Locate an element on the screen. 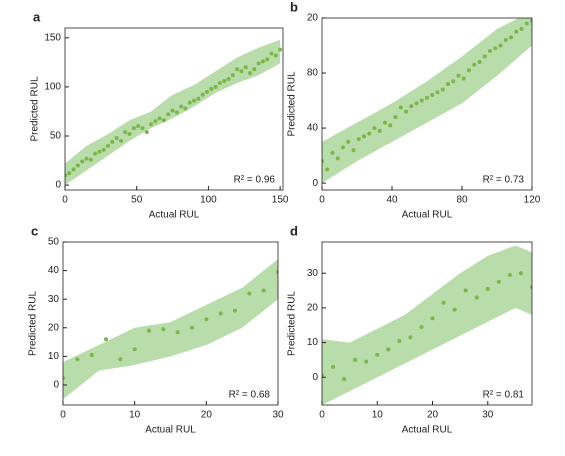 This screenshot has width=565, height=456. x-tick-label: 40 is located at coordinates (392, 200).